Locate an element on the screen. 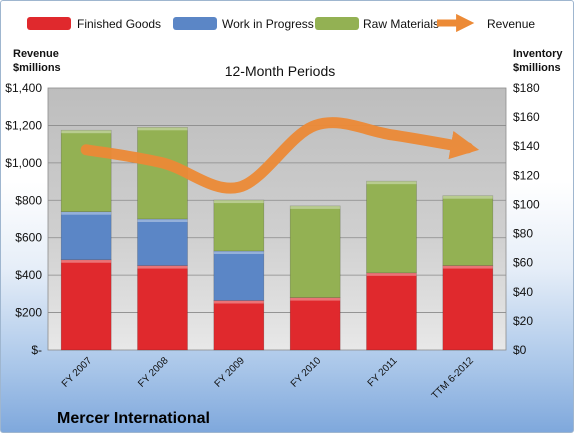  right-tick-label: $100 is located at coordinates (526, 204).